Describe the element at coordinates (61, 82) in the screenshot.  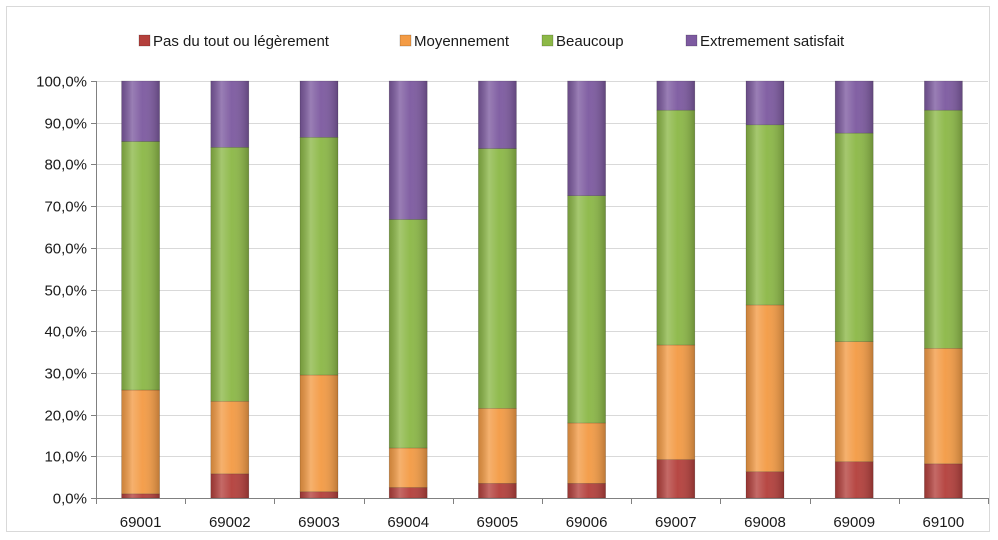
I see `y-tick-label: 100,0%` at that location.